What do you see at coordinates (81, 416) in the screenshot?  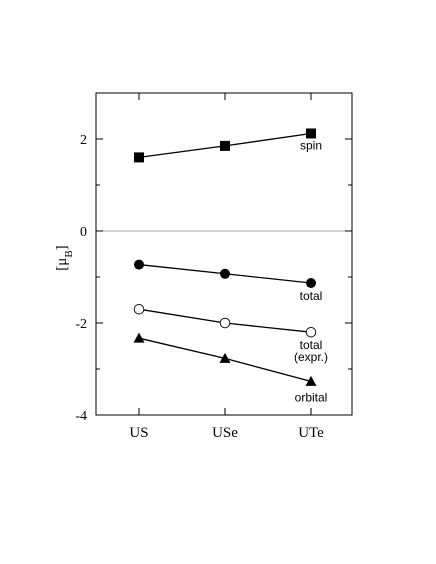 I see `y-tick-label: -4` at bounding box center [81, 416].